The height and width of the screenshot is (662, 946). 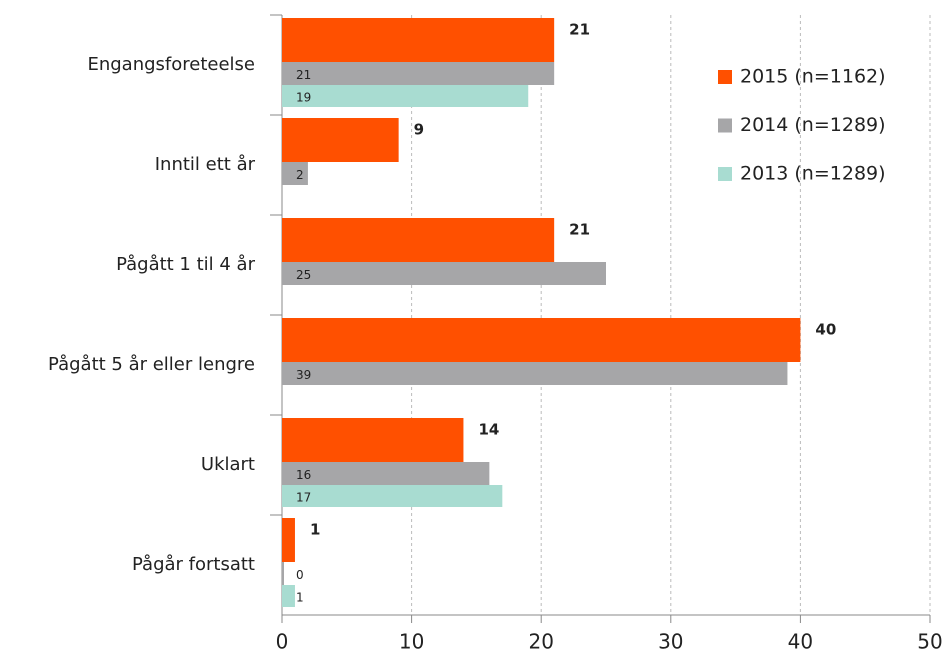 I want to click on x-tick-label: 20, so click(x=540, y=642).